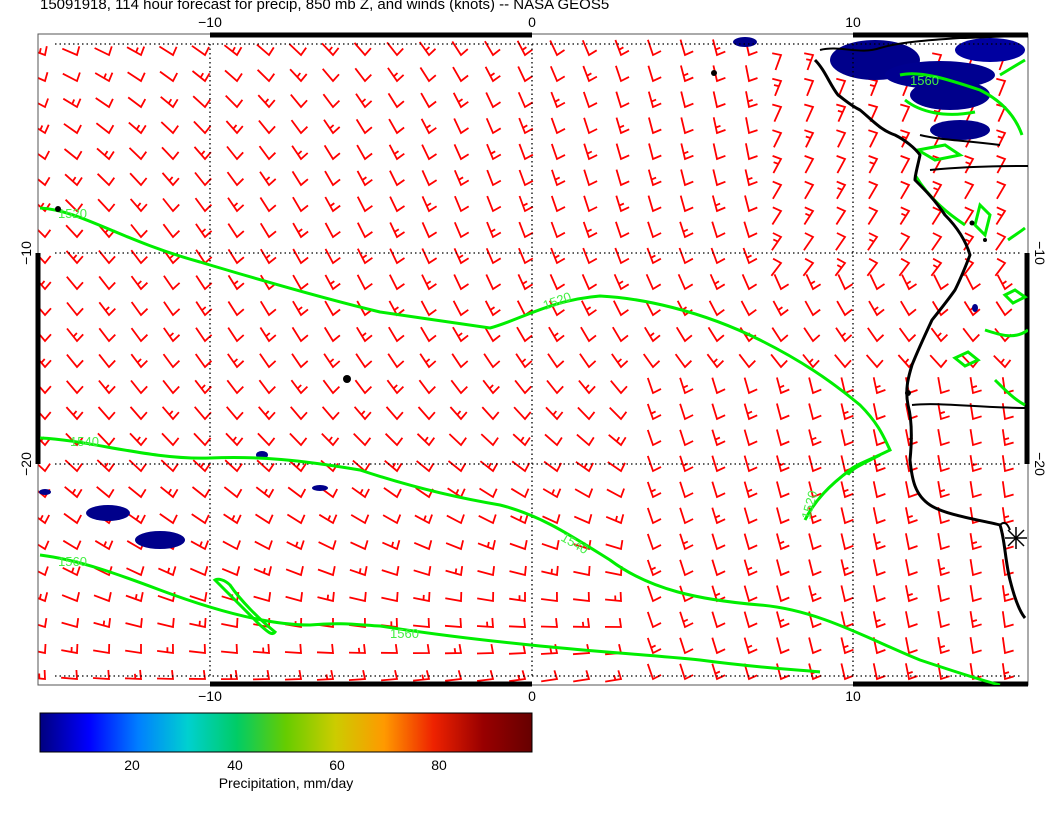 This screenshot has height=816, width=1056. What do you see at coordinates (337, 765) in the screenshot?
I see `colorbar-tick: 60` at bounding box center [337, 765].